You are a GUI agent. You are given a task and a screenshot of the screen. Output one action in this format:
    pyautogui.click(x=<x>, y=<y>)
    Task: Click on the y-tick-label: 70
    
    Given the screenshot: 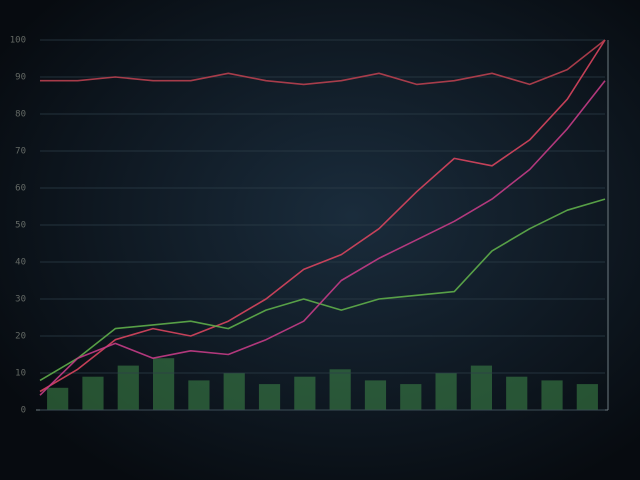 What is the action you would take?
    pyautogui.click(x=20, y=152)
    